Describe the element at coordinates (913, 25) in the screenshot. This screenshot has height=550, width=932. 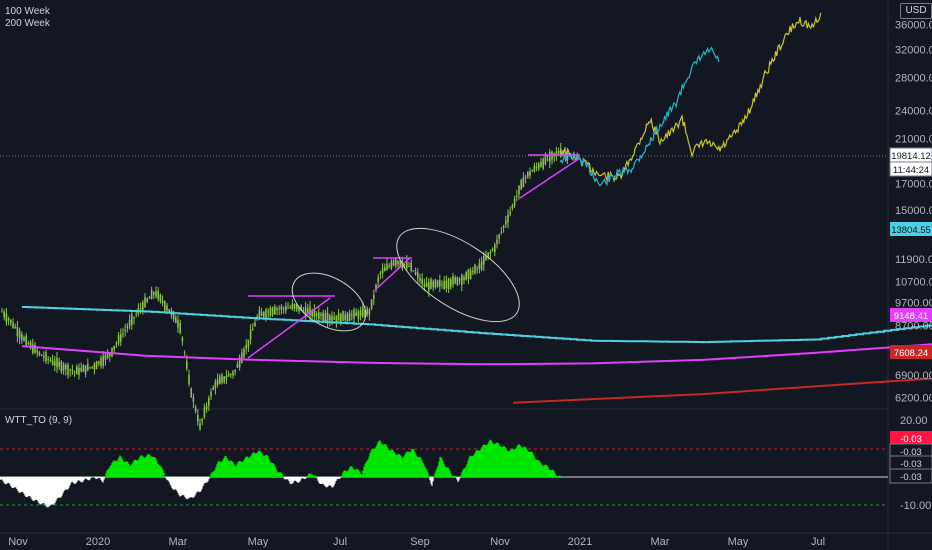
I see `price-tick-label: 36000.00` at that location.